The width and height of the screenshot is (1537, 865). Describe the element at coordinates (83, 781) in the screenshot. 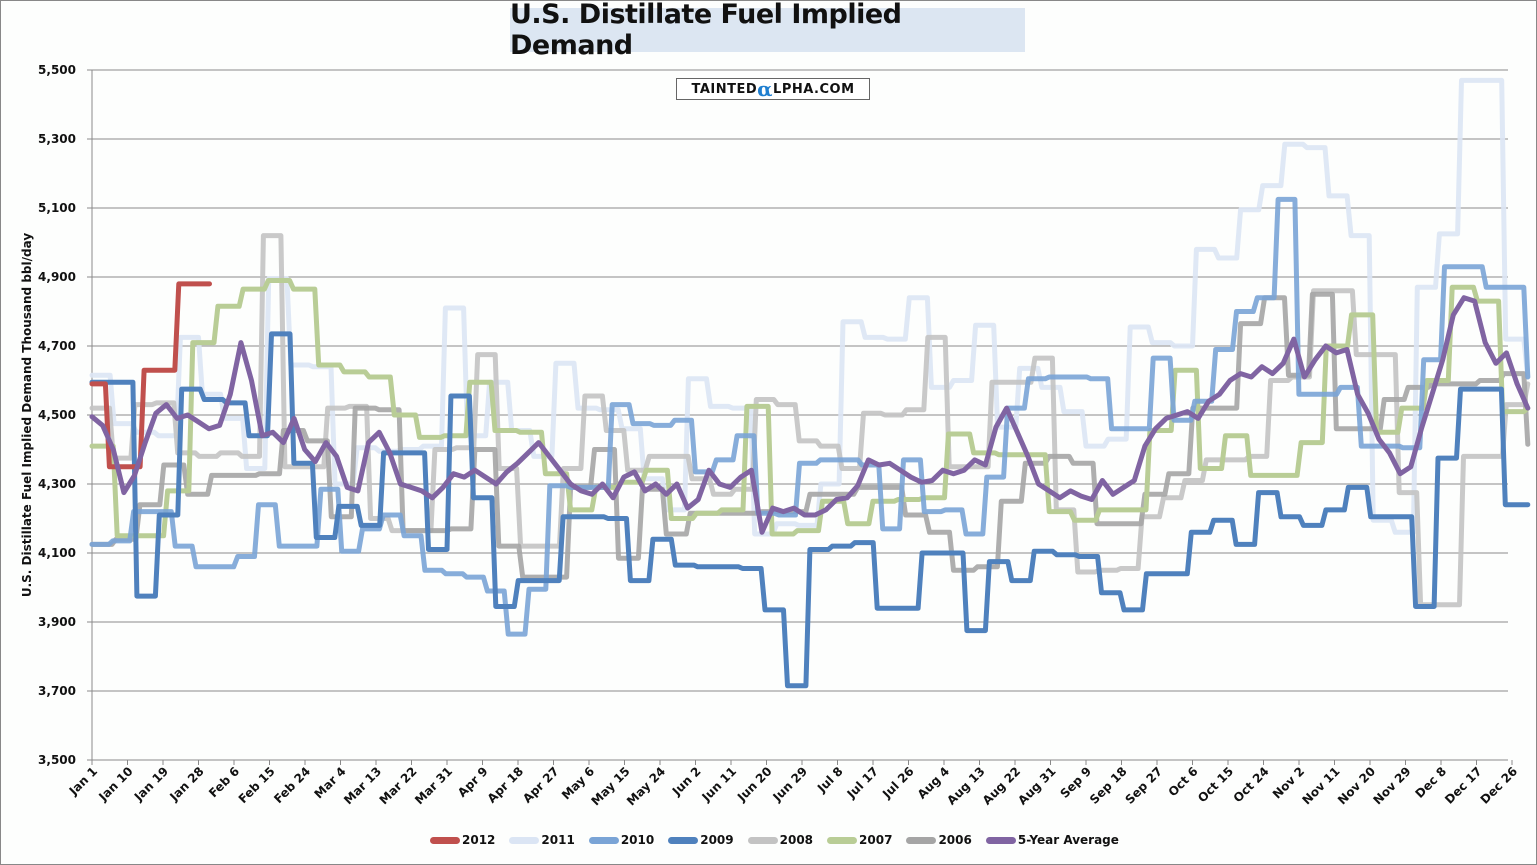

I see `x-tick-label: Jan 1` at that location.